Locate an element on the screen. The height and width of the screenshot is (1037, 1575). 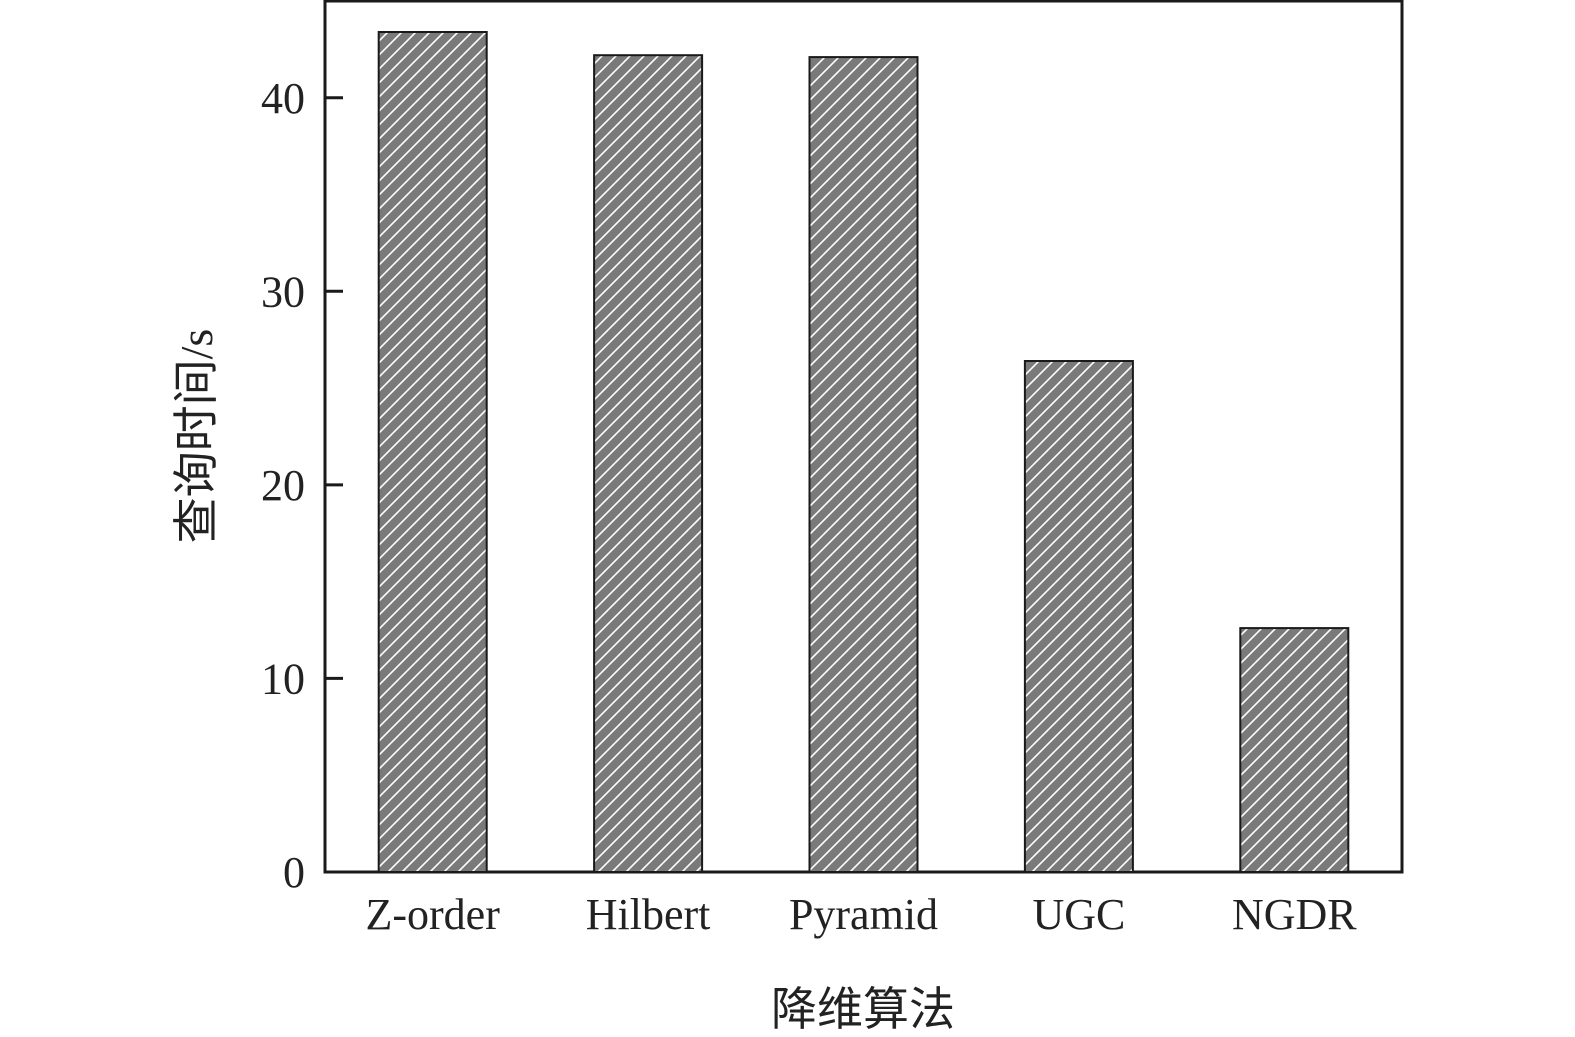
x-tick-label: UGC is located at coordinates (1078, 914).